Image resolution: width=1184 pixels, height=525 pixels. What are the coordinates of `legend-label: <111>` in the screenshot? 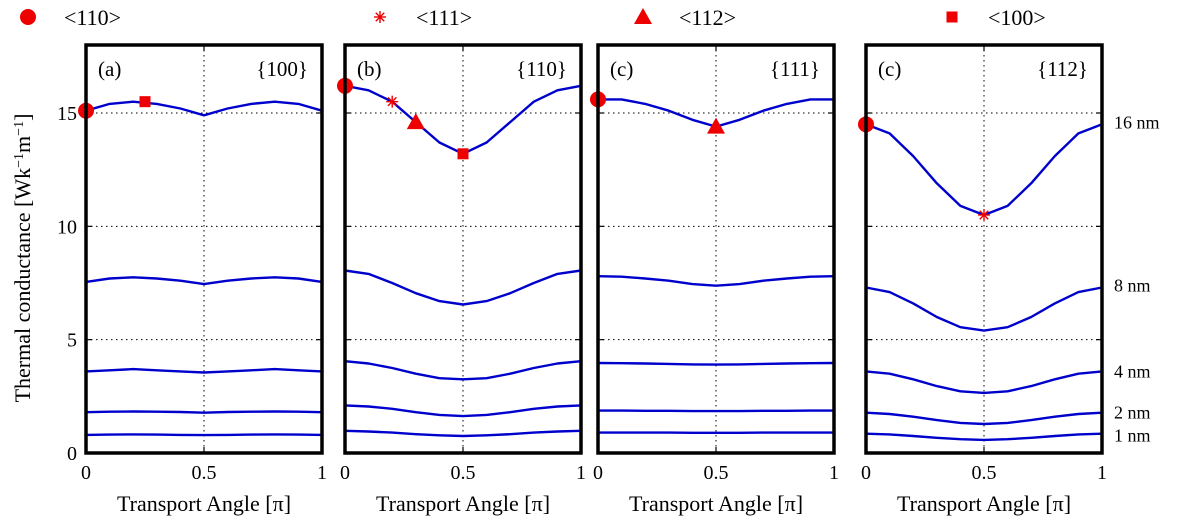 It's located at (444, 17).